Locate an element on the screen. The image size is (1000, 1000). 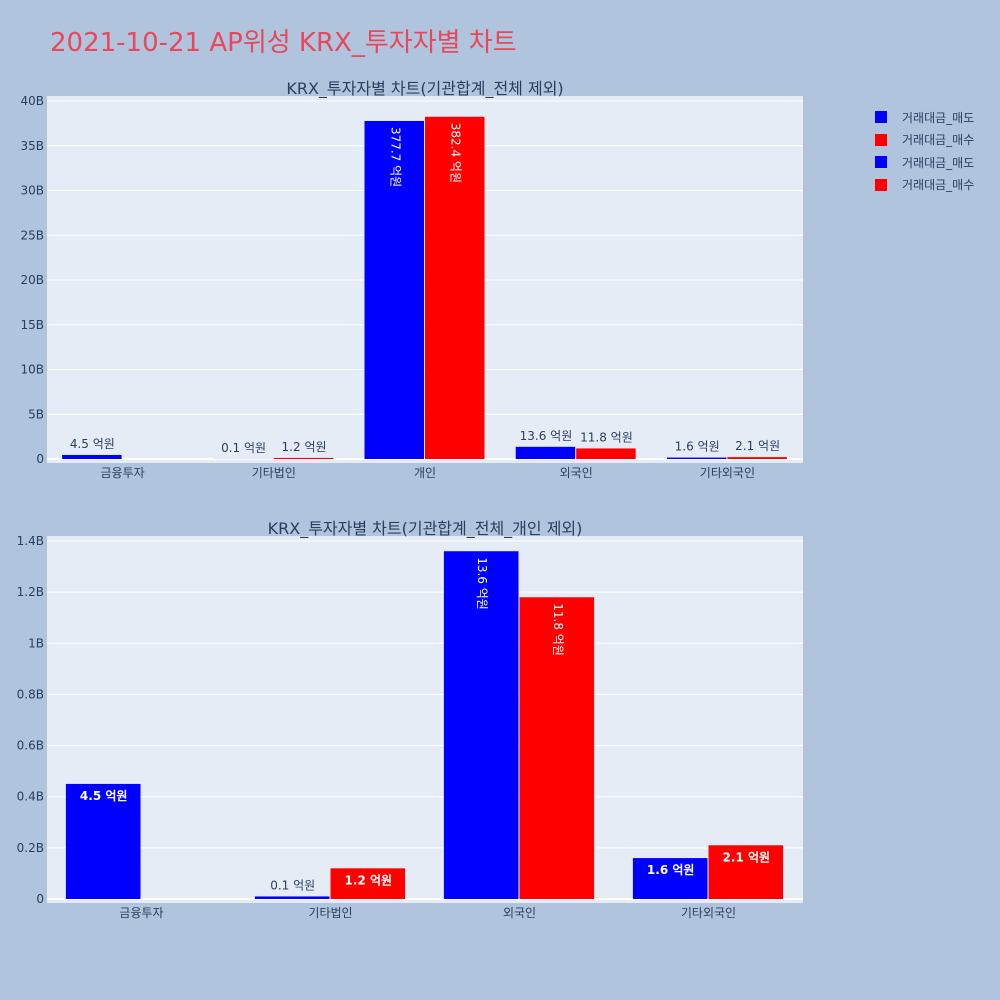
y-tick-label: 5B is located at coordinates (36, 414).